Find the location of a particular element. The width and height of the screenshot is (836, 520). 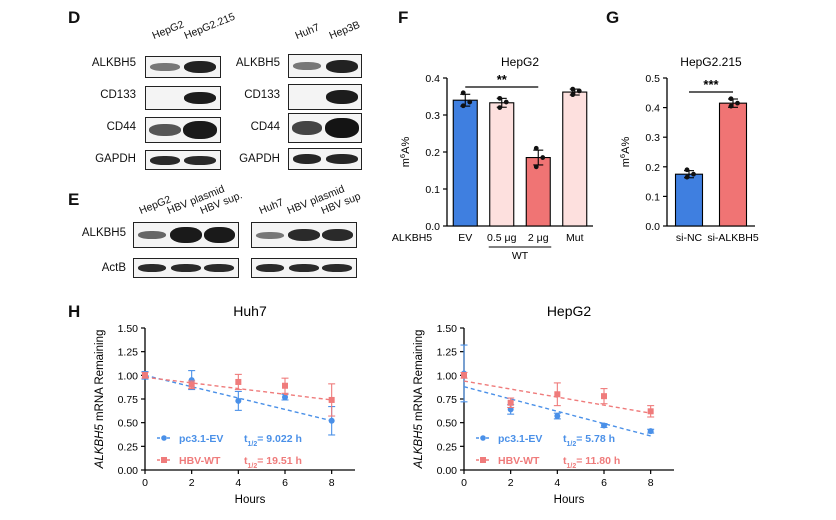

chart-title: Huh7 is located at coordinates (250, 311).